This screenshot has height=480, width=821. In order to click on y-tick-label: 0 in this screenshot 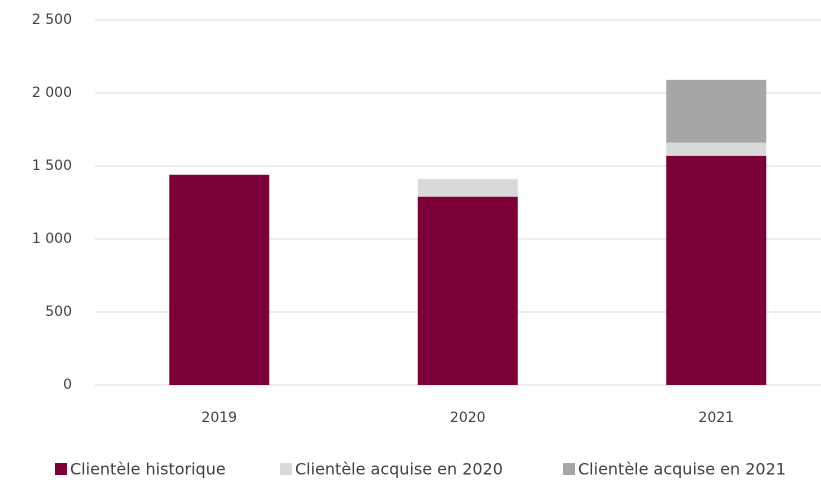, I will do `click(67, 385)`.